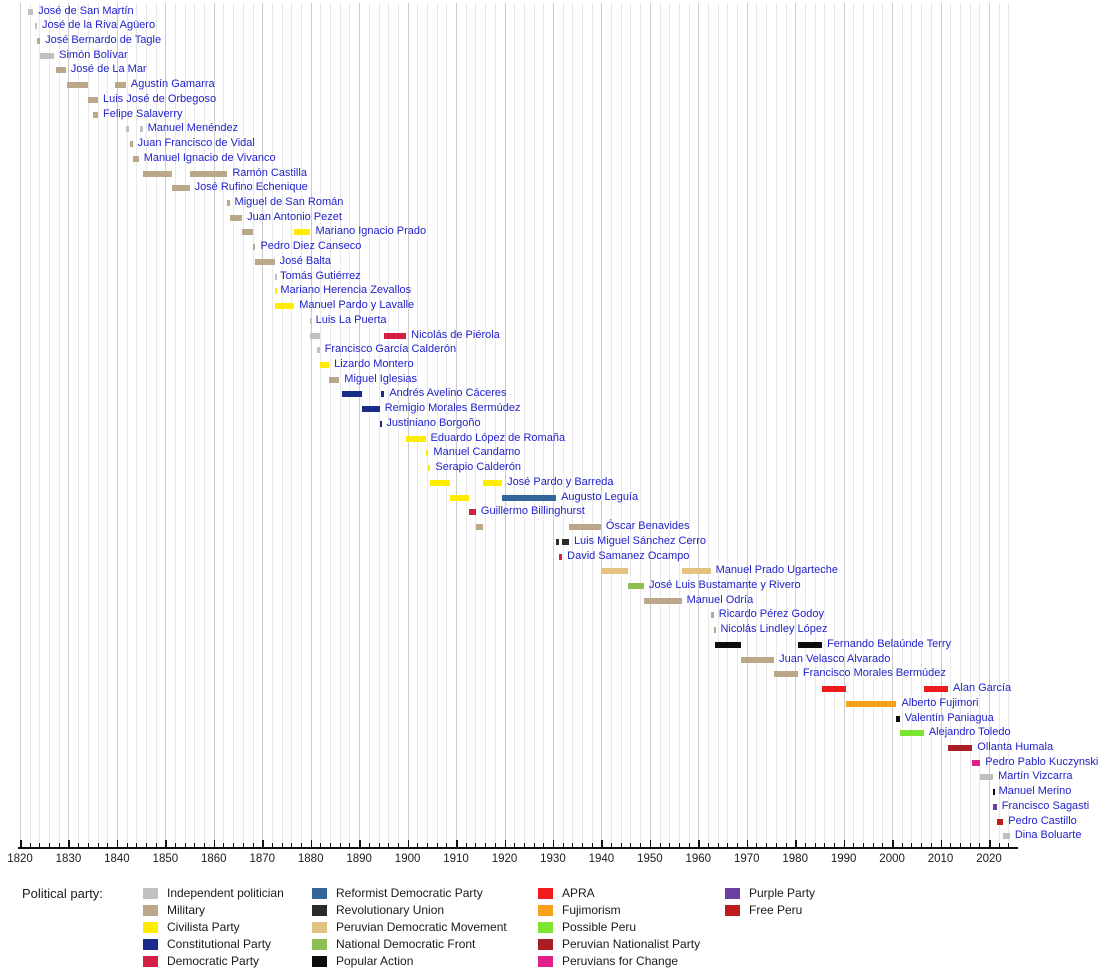 The height and width of the screenshot is (968, 1100). What do you see at coordinates (311, 246) in the screenshot?
I see `president-label: Pedro Diez Canseco` at bounding box center [311, 246].